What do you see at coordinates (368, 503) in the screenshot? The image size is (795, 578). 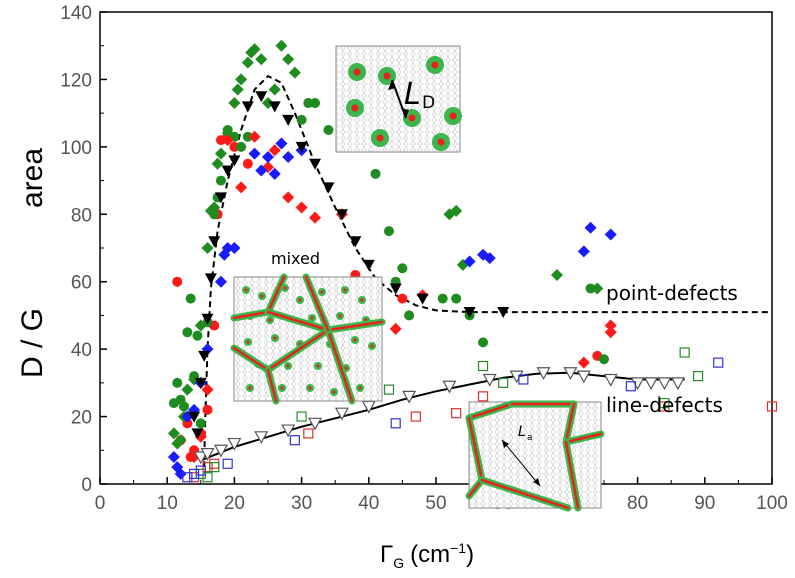 I see `x-tick-label: 40` at bounding box center [368, 503].